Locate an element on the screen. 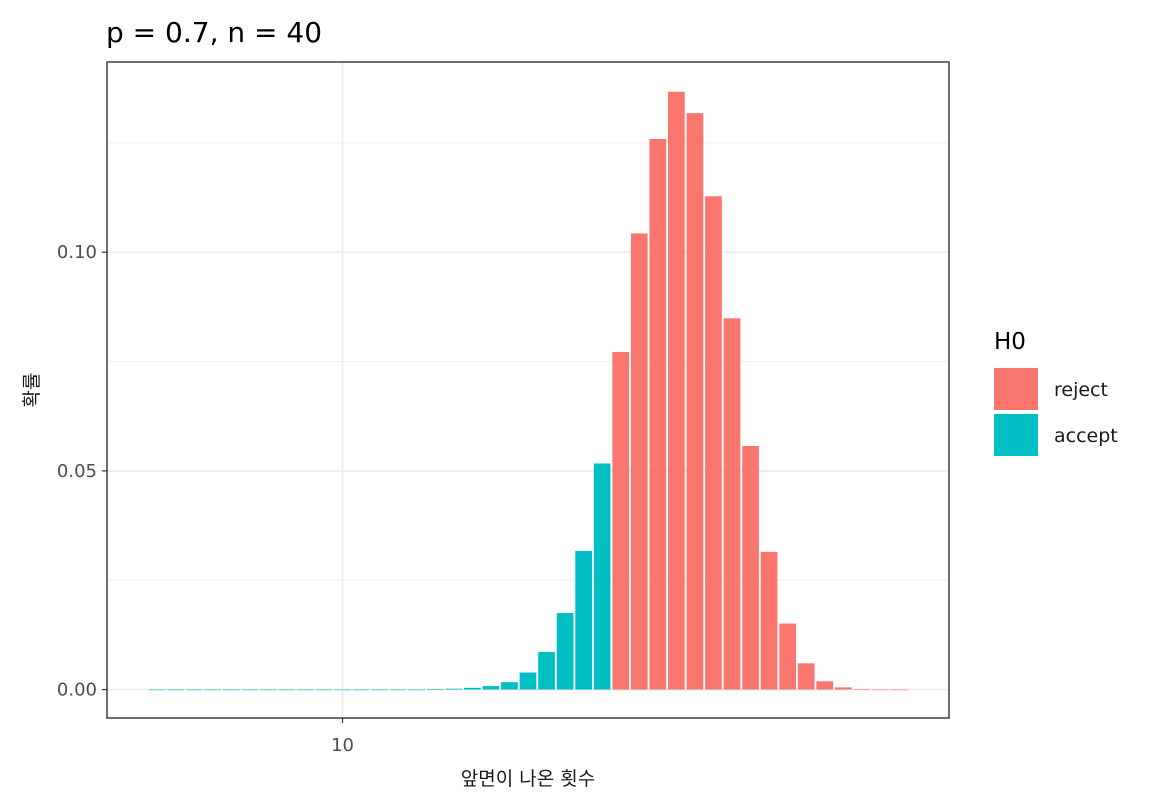  chart-title: p = 0.7, n = 40 is located at coordinates (214, 32).